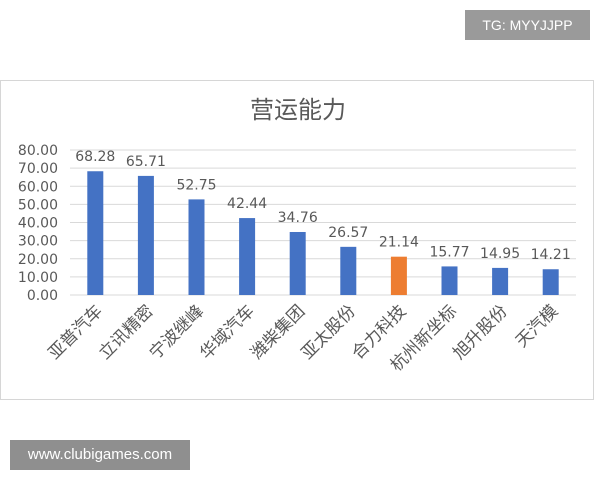 Image resolution: width=600 pixels, height=480 pixels. Describe the element at coordinates (177, 332) in the screenshot. I see `x-tick-label: 宁波继峰` at that location.